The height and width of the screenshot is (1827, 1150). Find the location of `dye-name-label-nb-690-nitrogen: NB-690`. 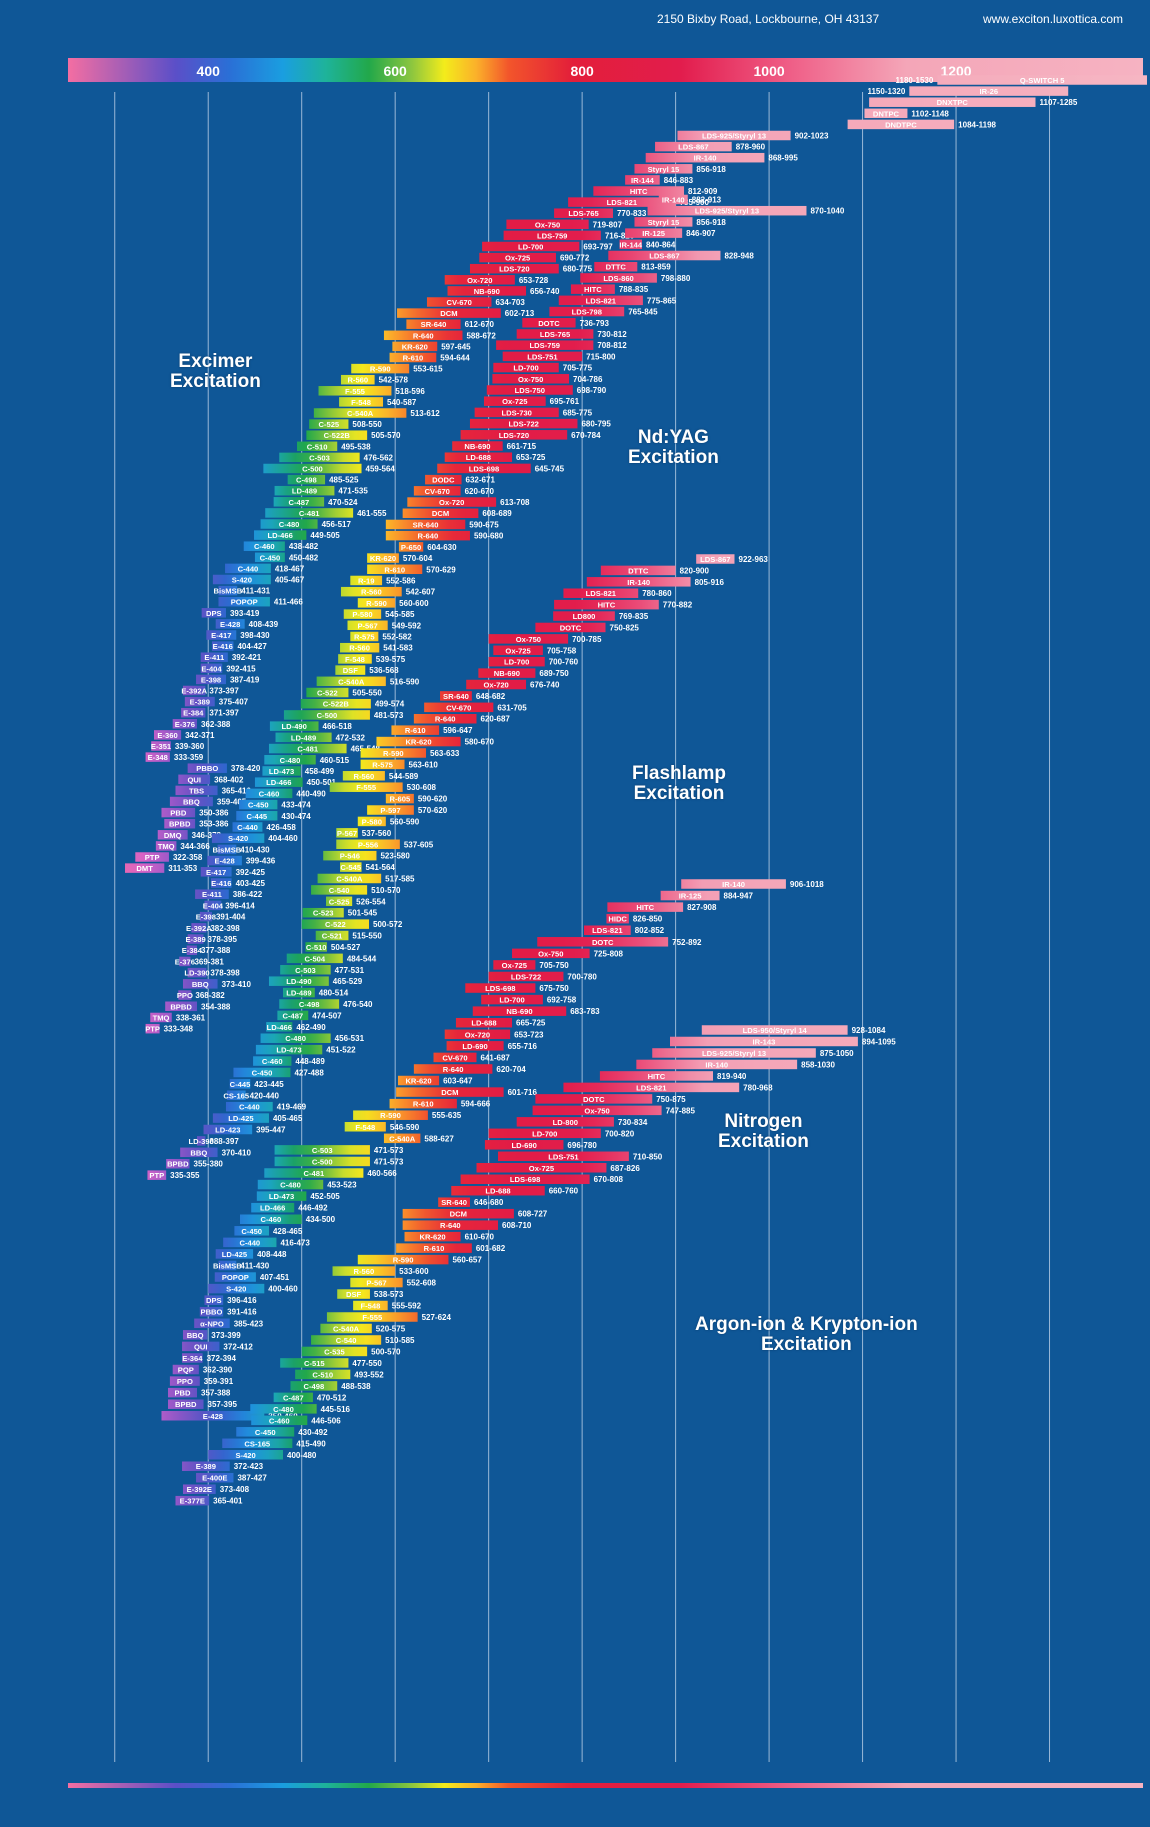

dye-name-label-nb-690-nitrogen: NB-690 is located at coordinates (519, 1011).